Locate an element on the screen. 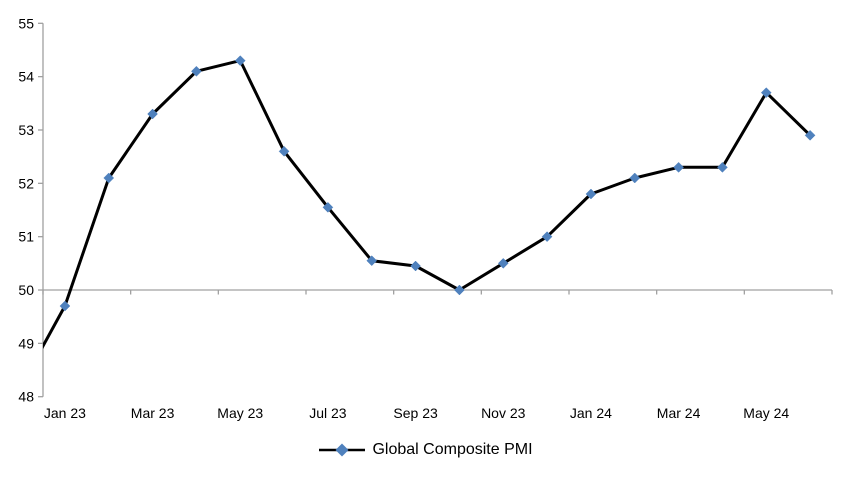 The image size is (852, 481). y-axis-tick-label: 54 is located at coordinates (26, 77).